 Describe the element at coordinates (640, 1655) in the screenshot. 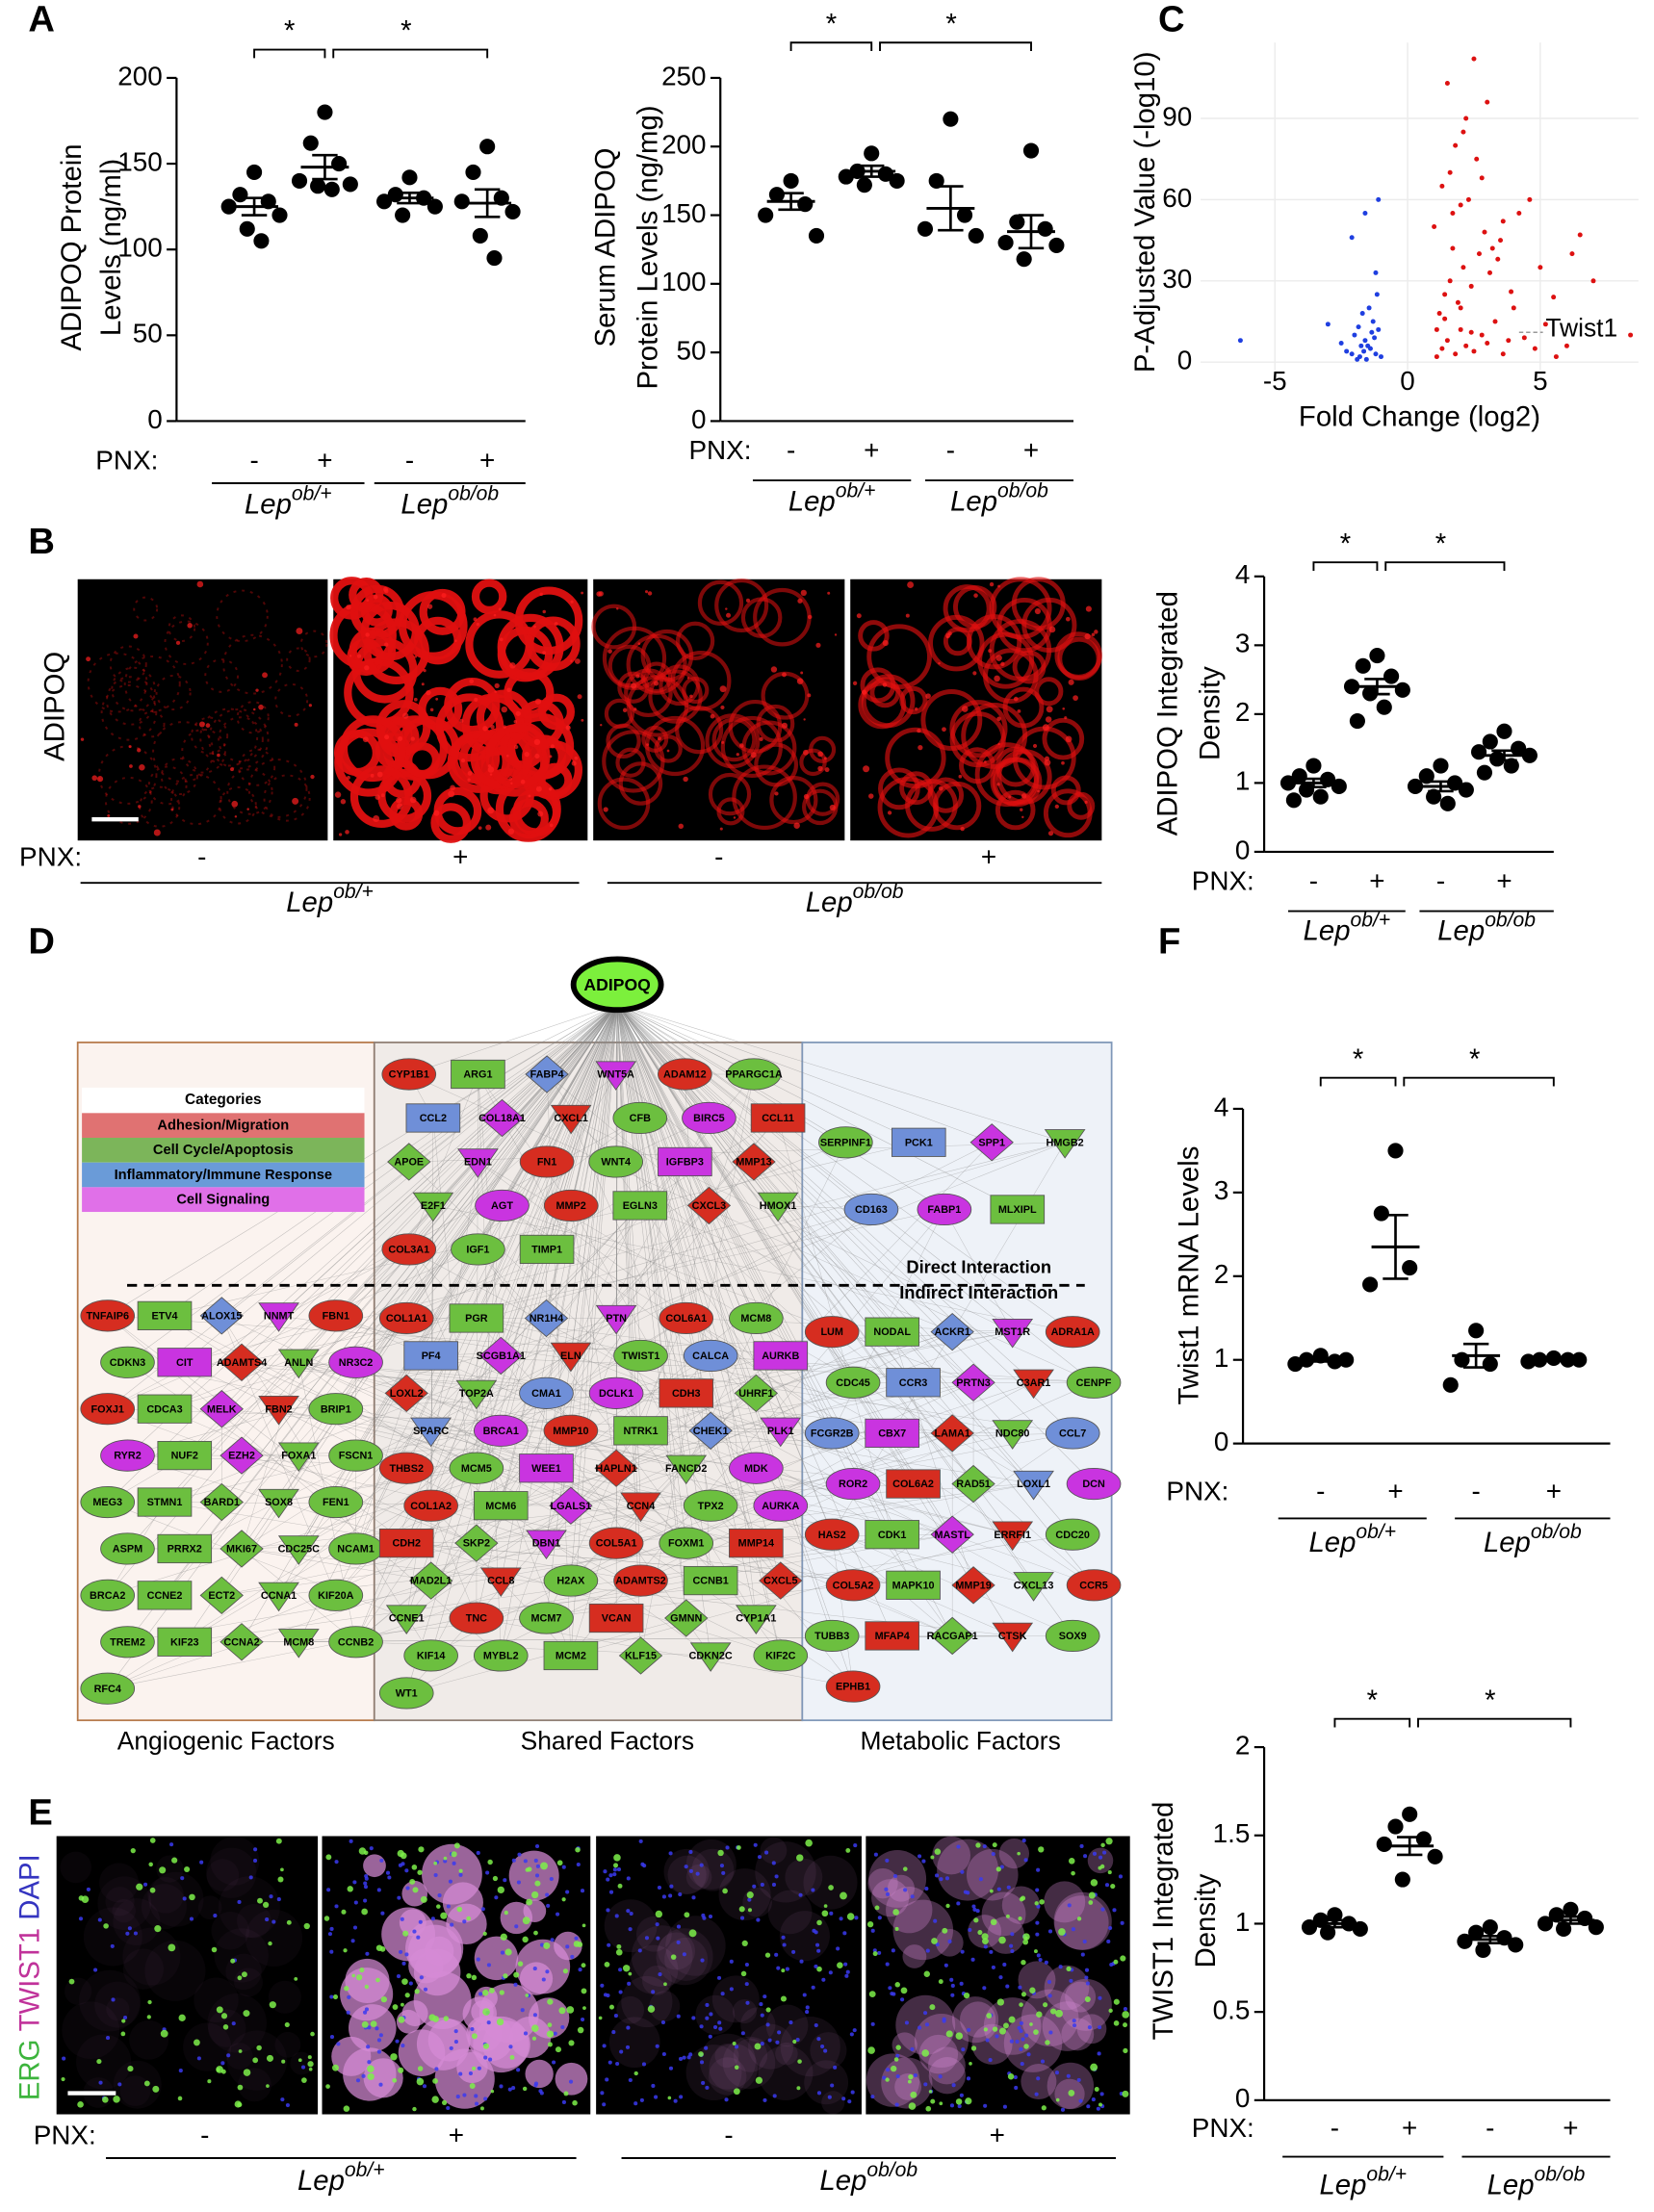

I see `gene-node: KLF15` at that location.